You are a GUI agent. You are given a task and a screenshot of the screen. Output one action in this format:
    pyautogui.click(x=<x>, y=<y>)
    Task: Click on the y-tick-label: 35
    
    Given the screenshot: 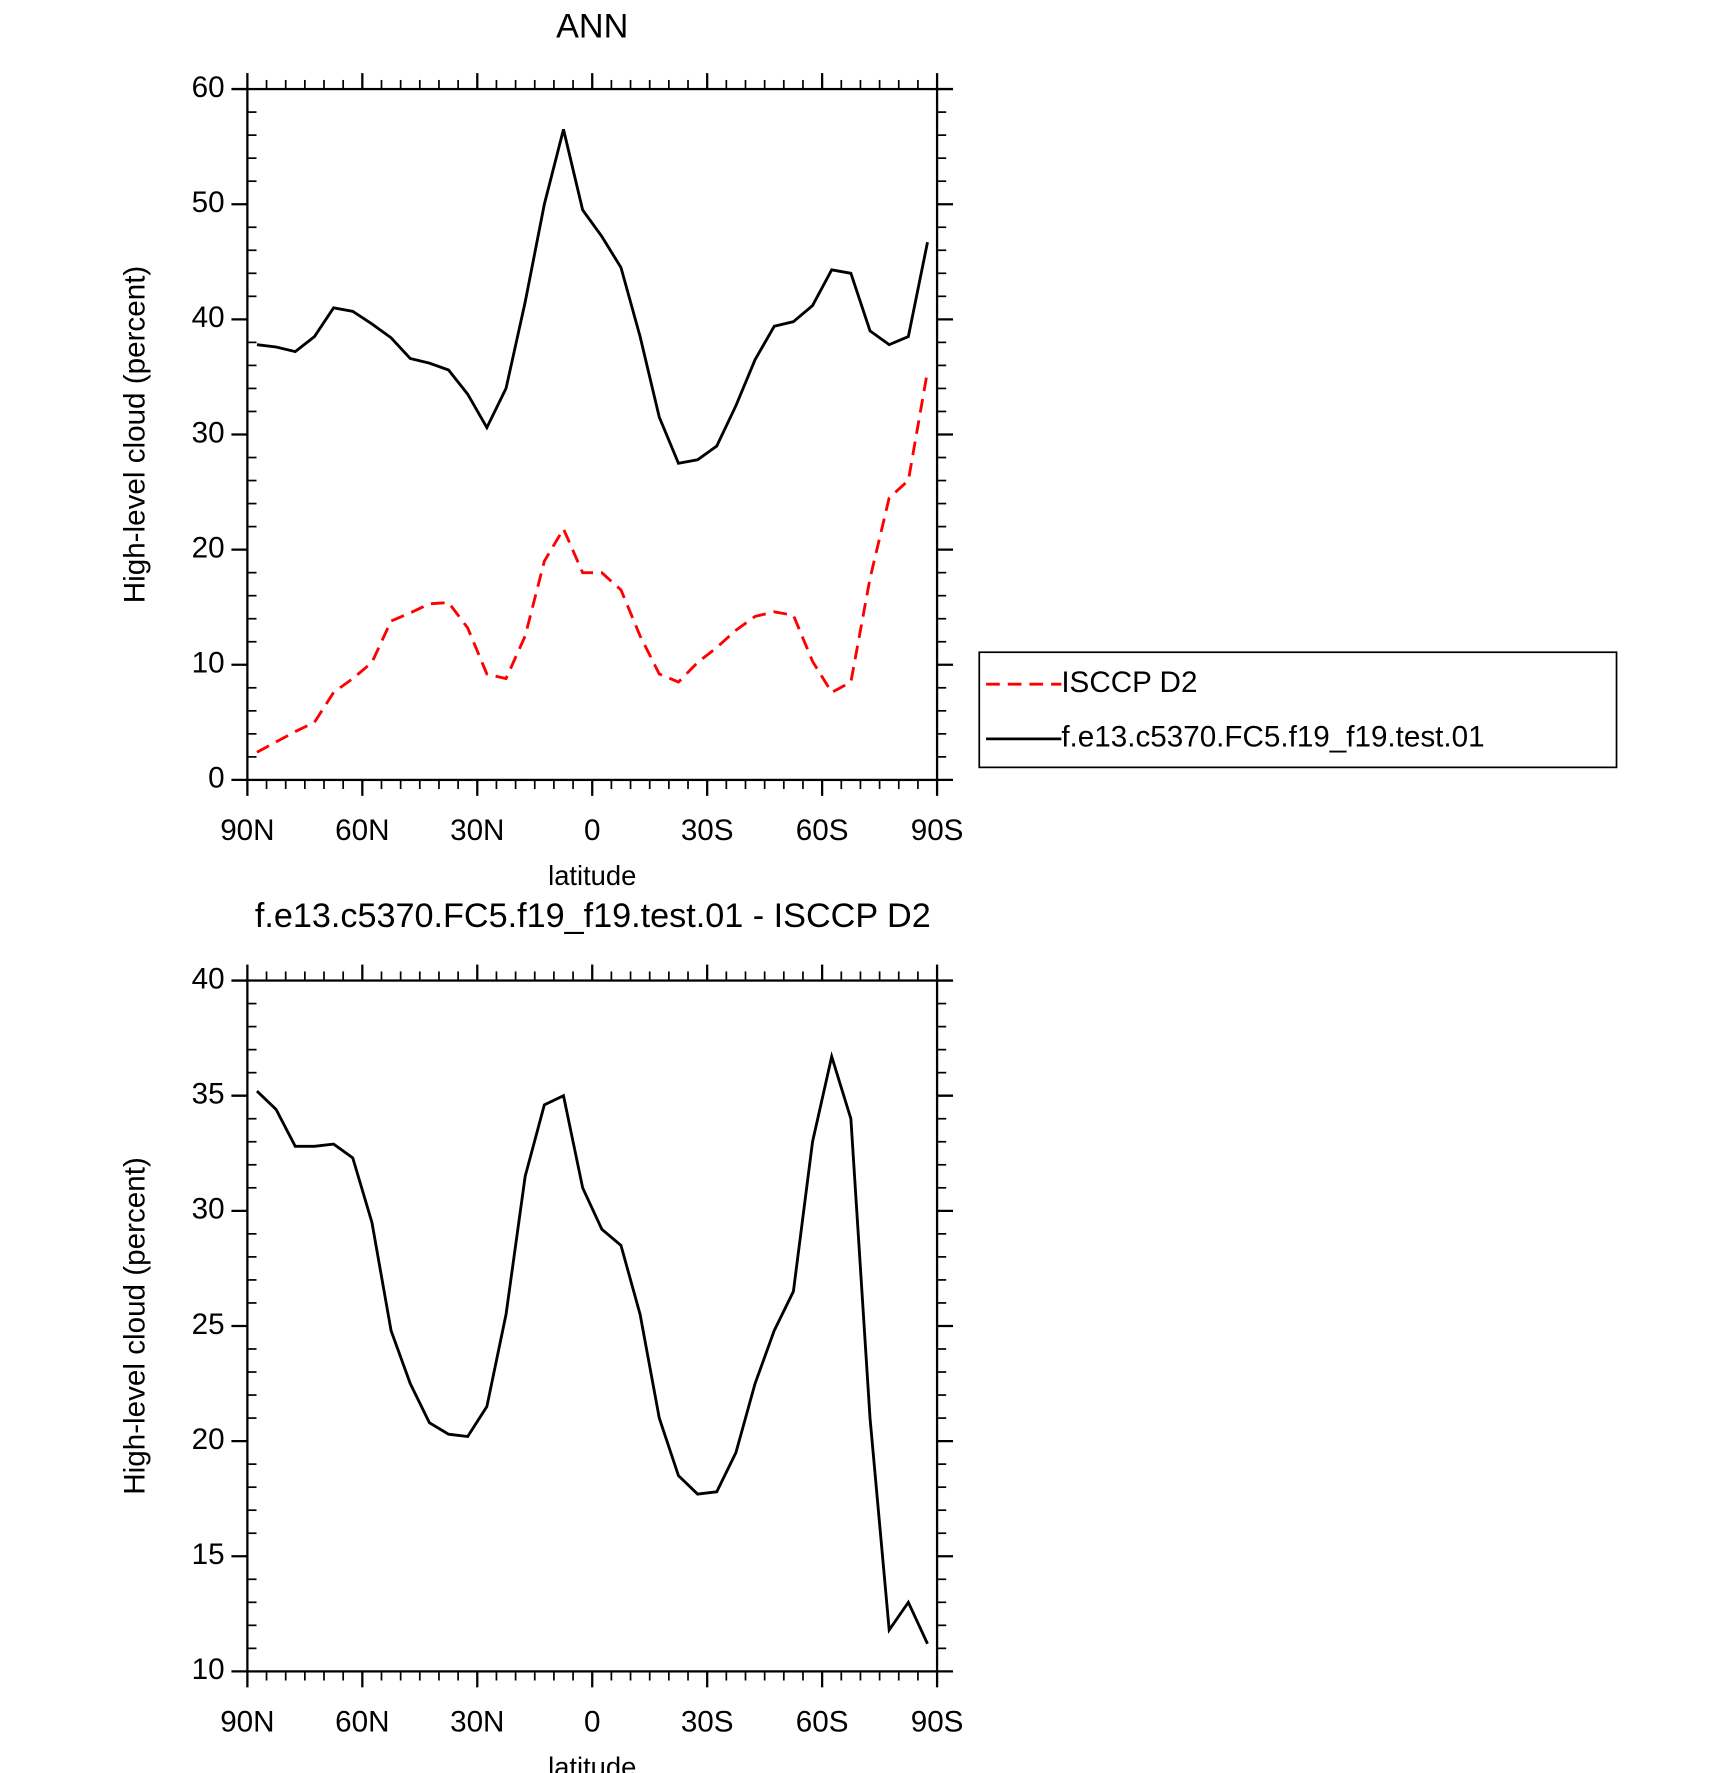 What is the action you would take?
    pyautogui.click(x=208, y=1094)
    